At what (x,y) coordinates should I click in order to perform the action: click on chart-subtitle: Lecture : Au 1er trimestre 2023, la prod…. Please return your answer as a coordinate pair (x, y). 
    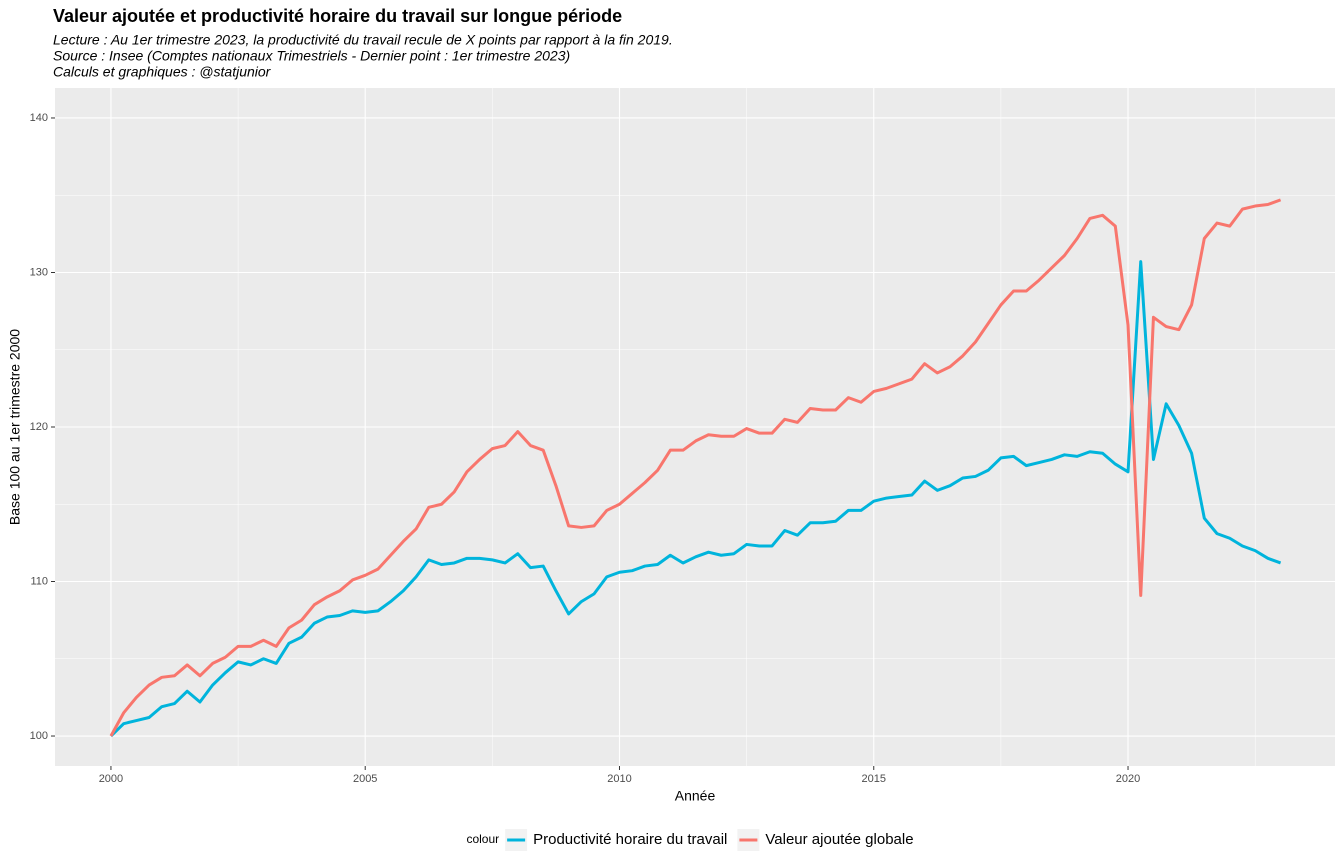
    Looking at the image, I should click on (363, 40).